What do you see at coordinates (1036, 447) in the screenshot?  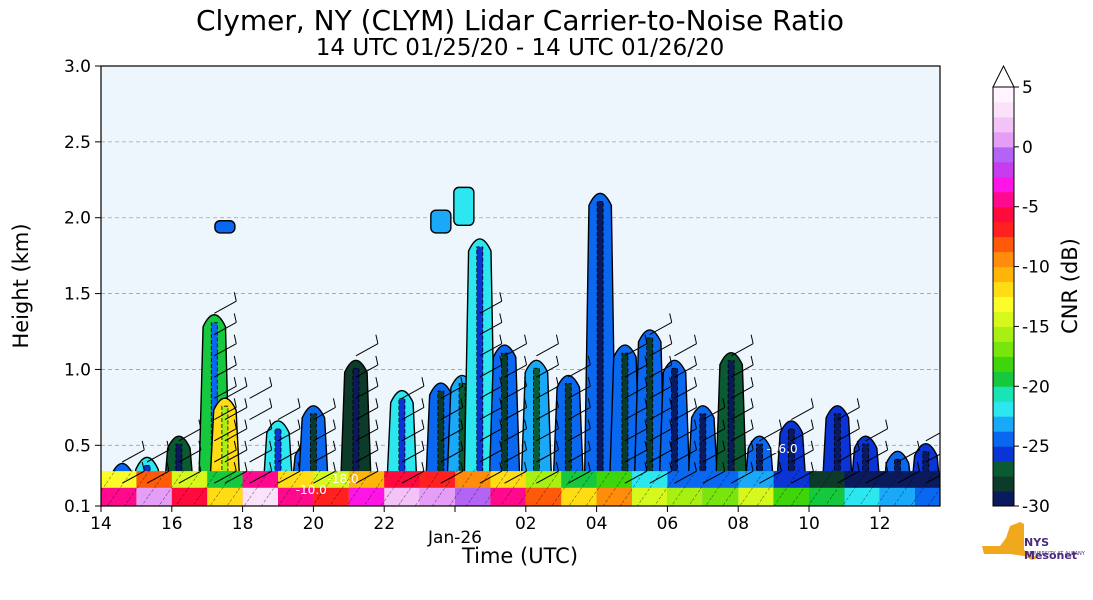 I see `colorbar-tick-label: -25` at bounding box center [1036, 447].